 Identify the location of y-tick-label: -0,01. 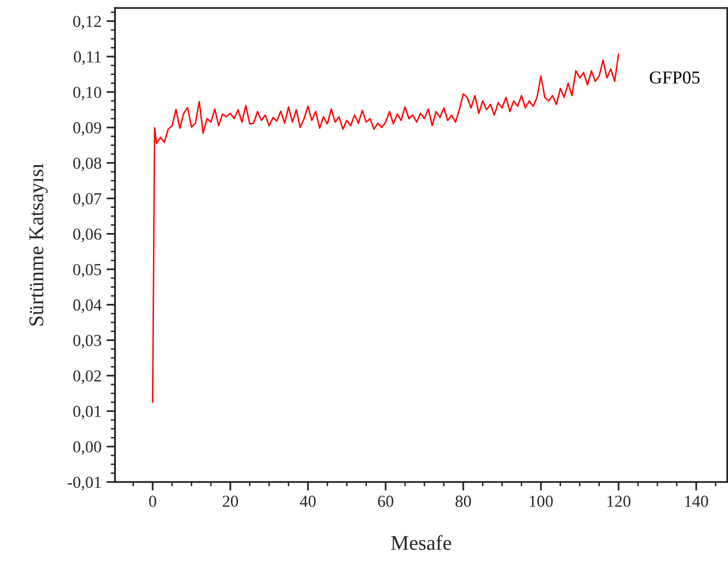
(84, 483).